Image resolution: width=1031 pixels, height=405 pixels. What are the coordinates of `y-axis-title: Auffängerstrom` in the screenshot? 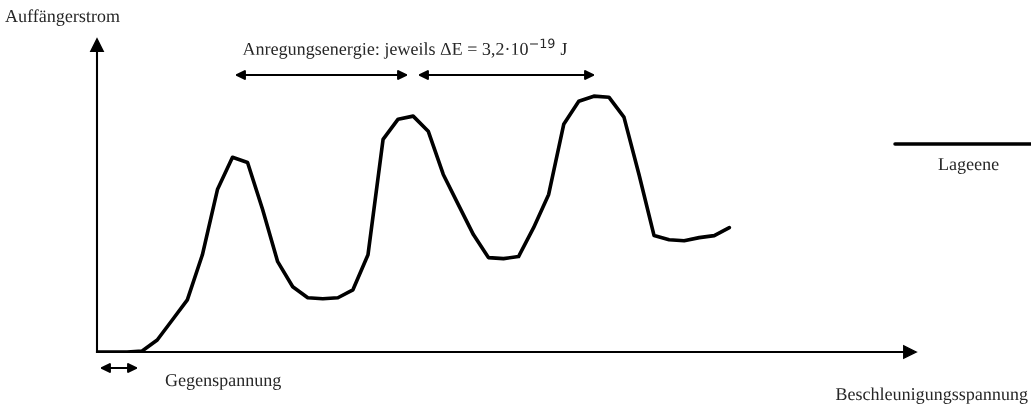 It's located at (62, 17).